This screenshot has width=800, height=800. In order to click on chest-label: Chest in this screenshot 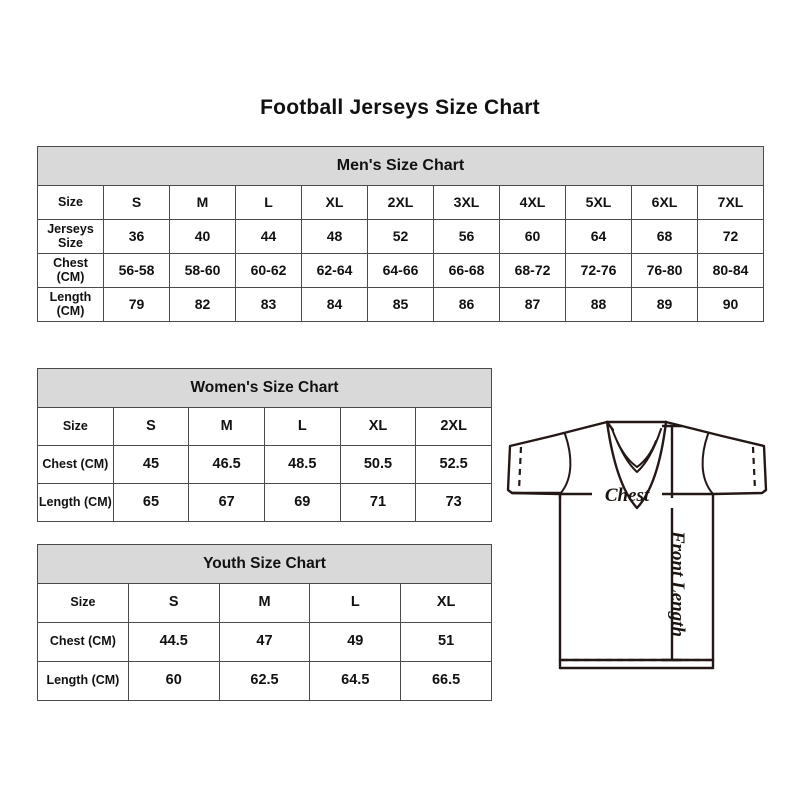, I will do `click(627, 495)`.